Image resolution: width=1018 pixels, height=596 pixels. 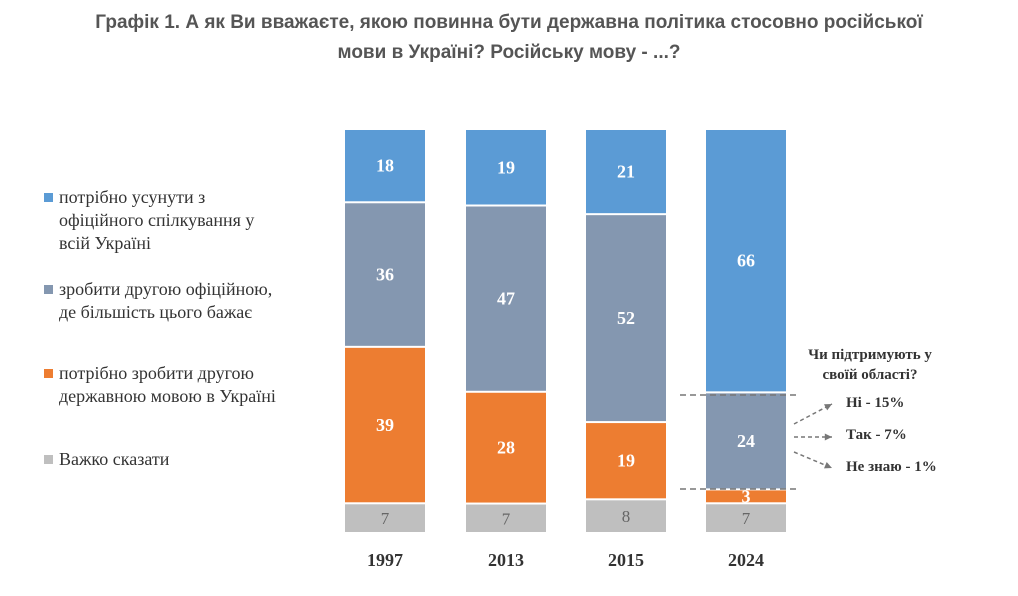 I want to click on bar-value-label-2024-1: 24, so click(x=746, y=441).